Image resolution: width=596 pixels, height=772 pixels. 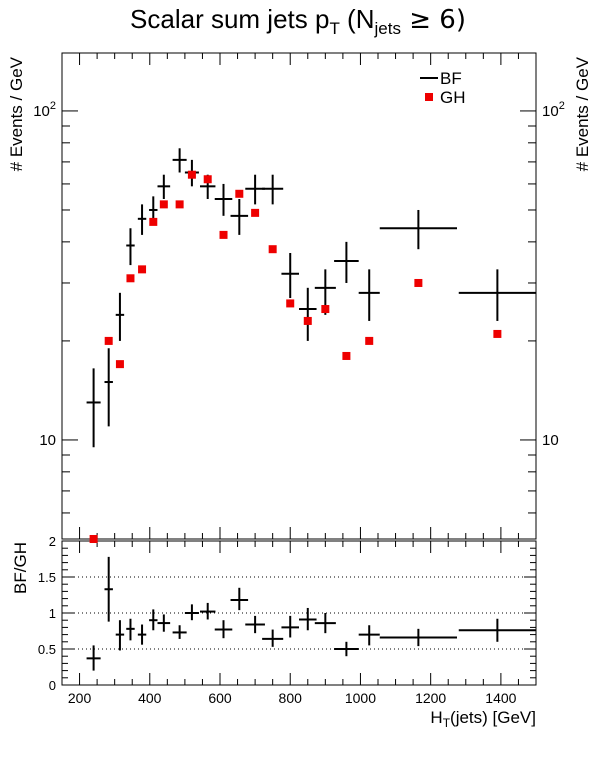 What do you see at coordinates (582, 113) in the screenshot?
I see `main-y-axis-label-right: # Events / GeV` at bounding box center [582, 113].